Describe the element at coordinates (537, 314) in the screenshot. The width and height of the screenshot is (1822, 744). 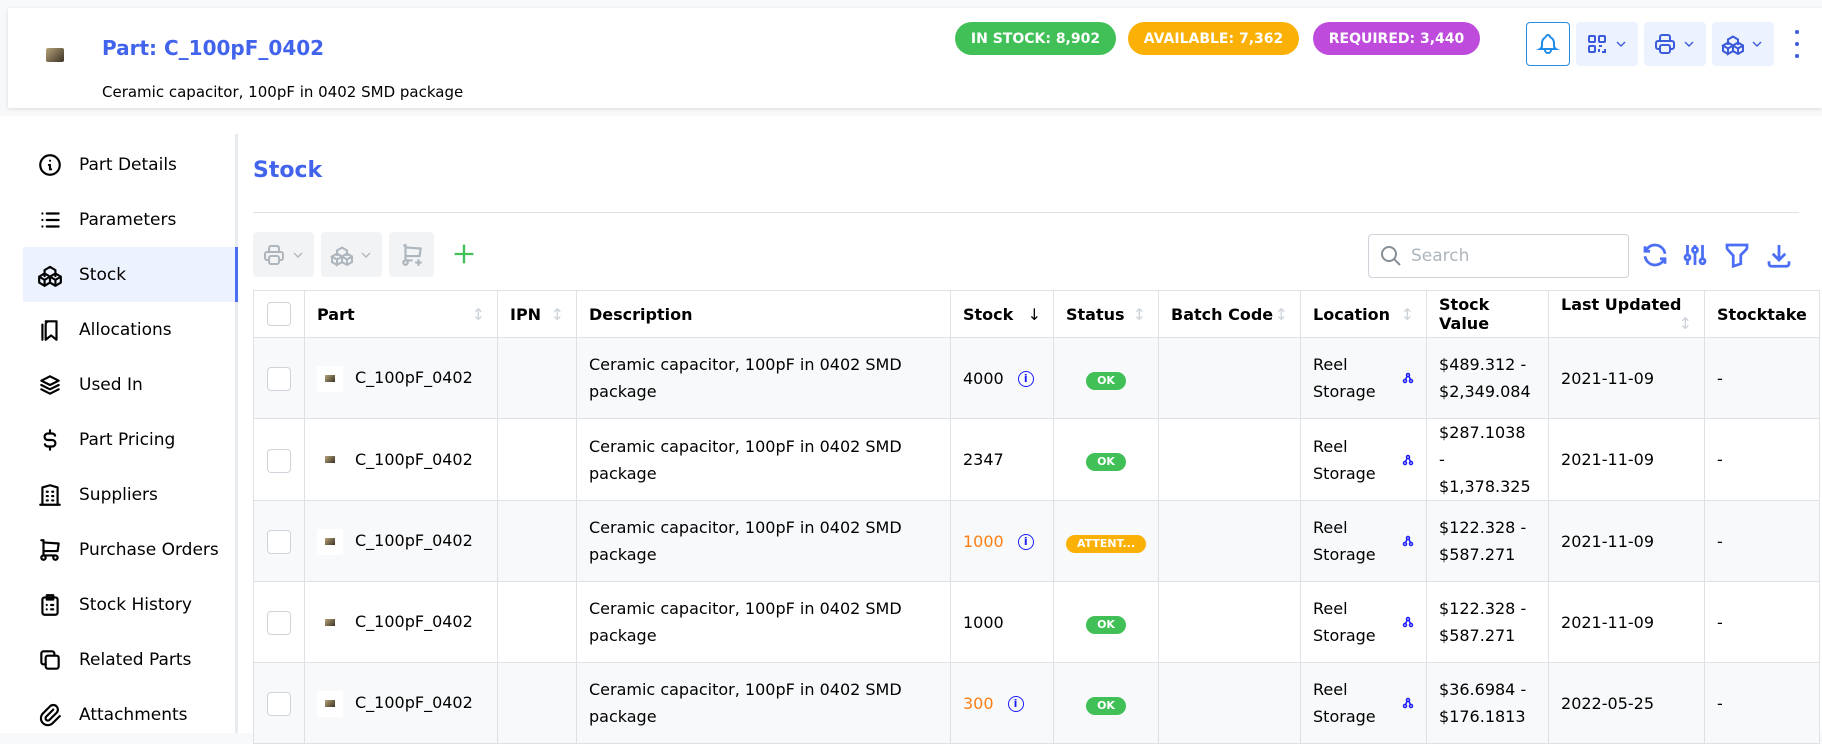
I see `column-header-ipn: IPN ↕` at that location.